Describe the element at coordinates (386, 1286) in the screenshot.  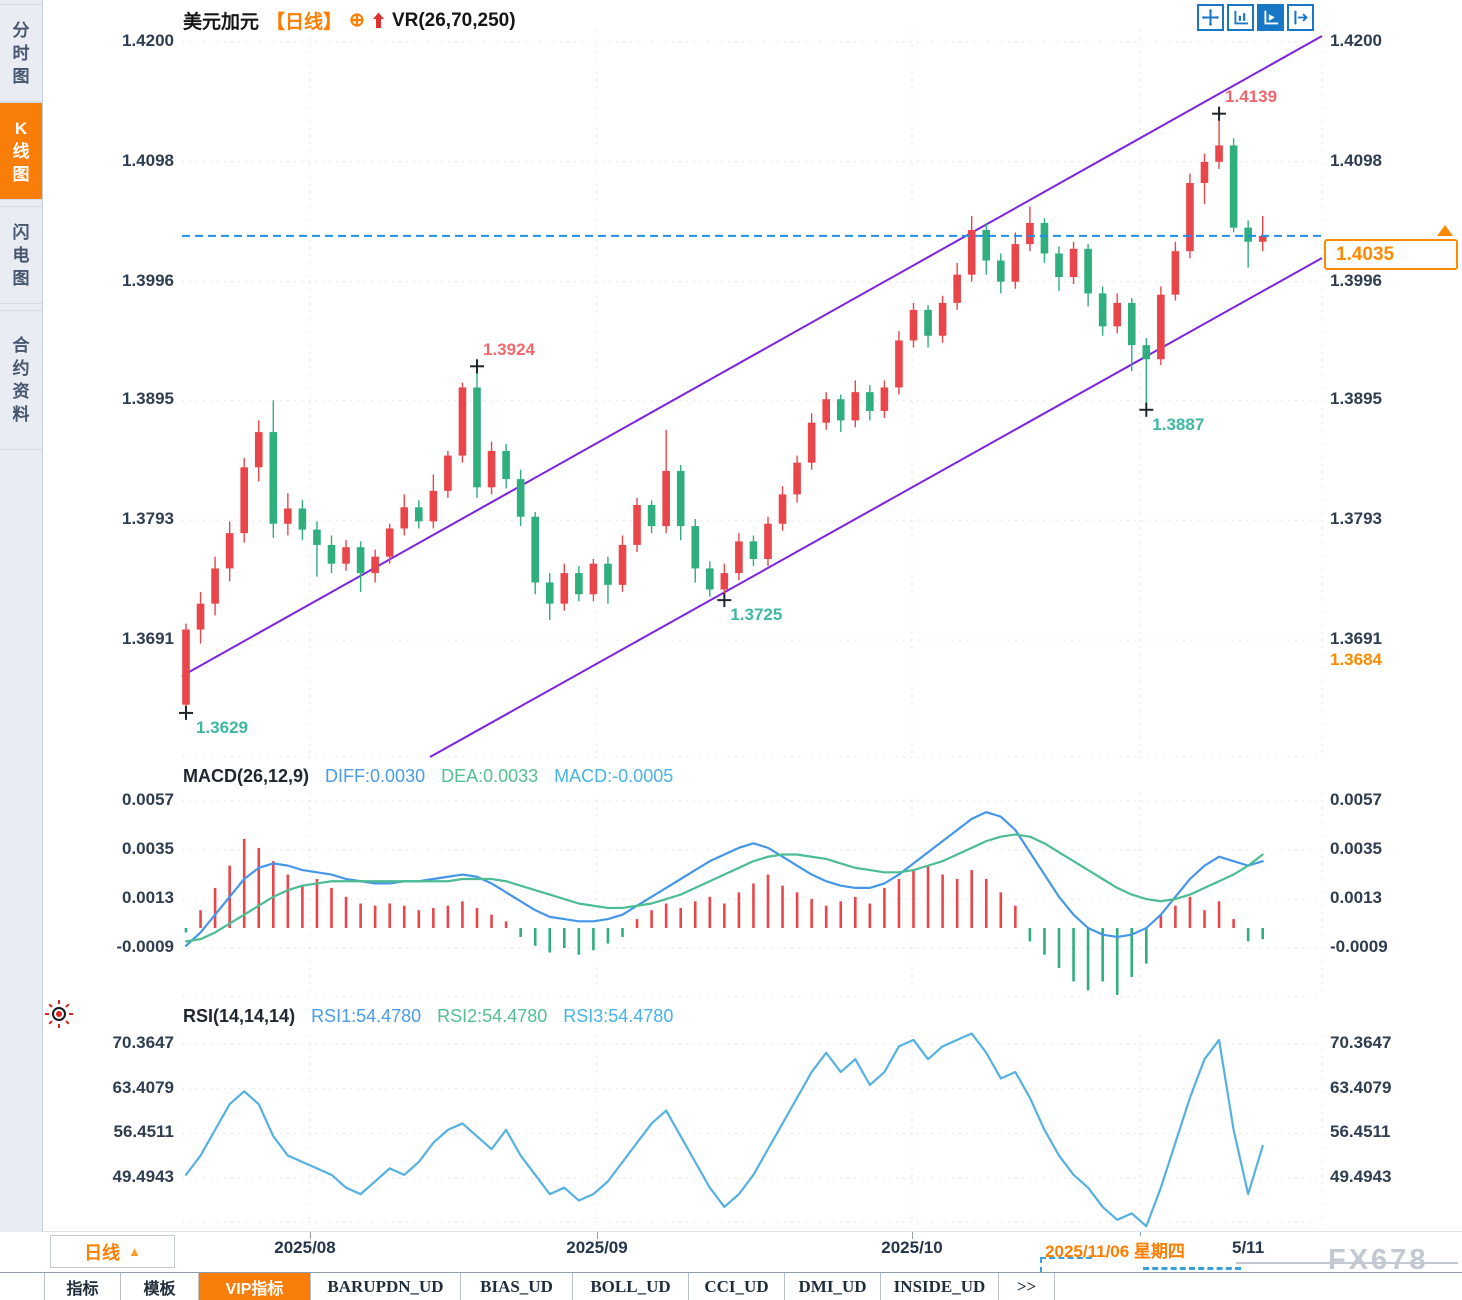
I see `tab-barupdn-ud: BARUPDN_UD` at that location.